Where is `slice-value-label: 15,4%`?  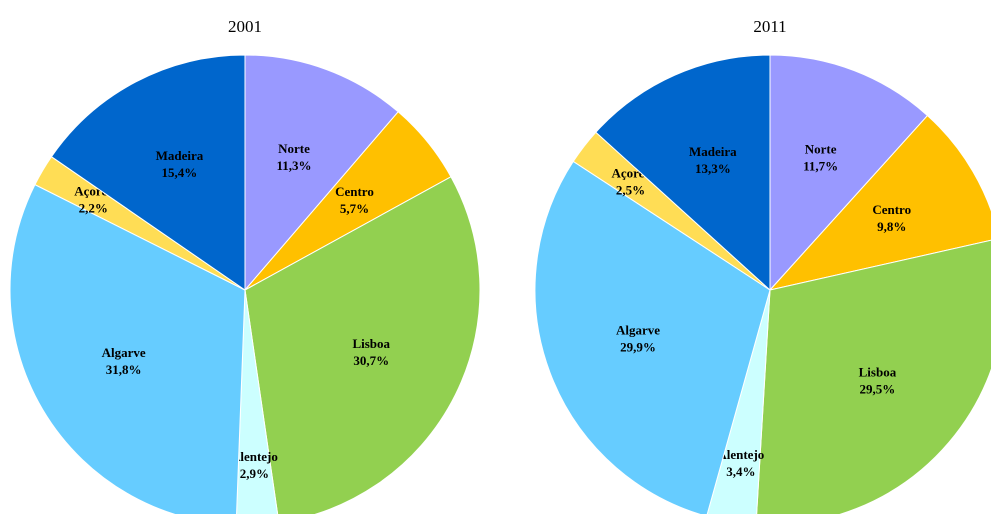
slice-value-label: 15,4% is located at coordinates (180, 172).